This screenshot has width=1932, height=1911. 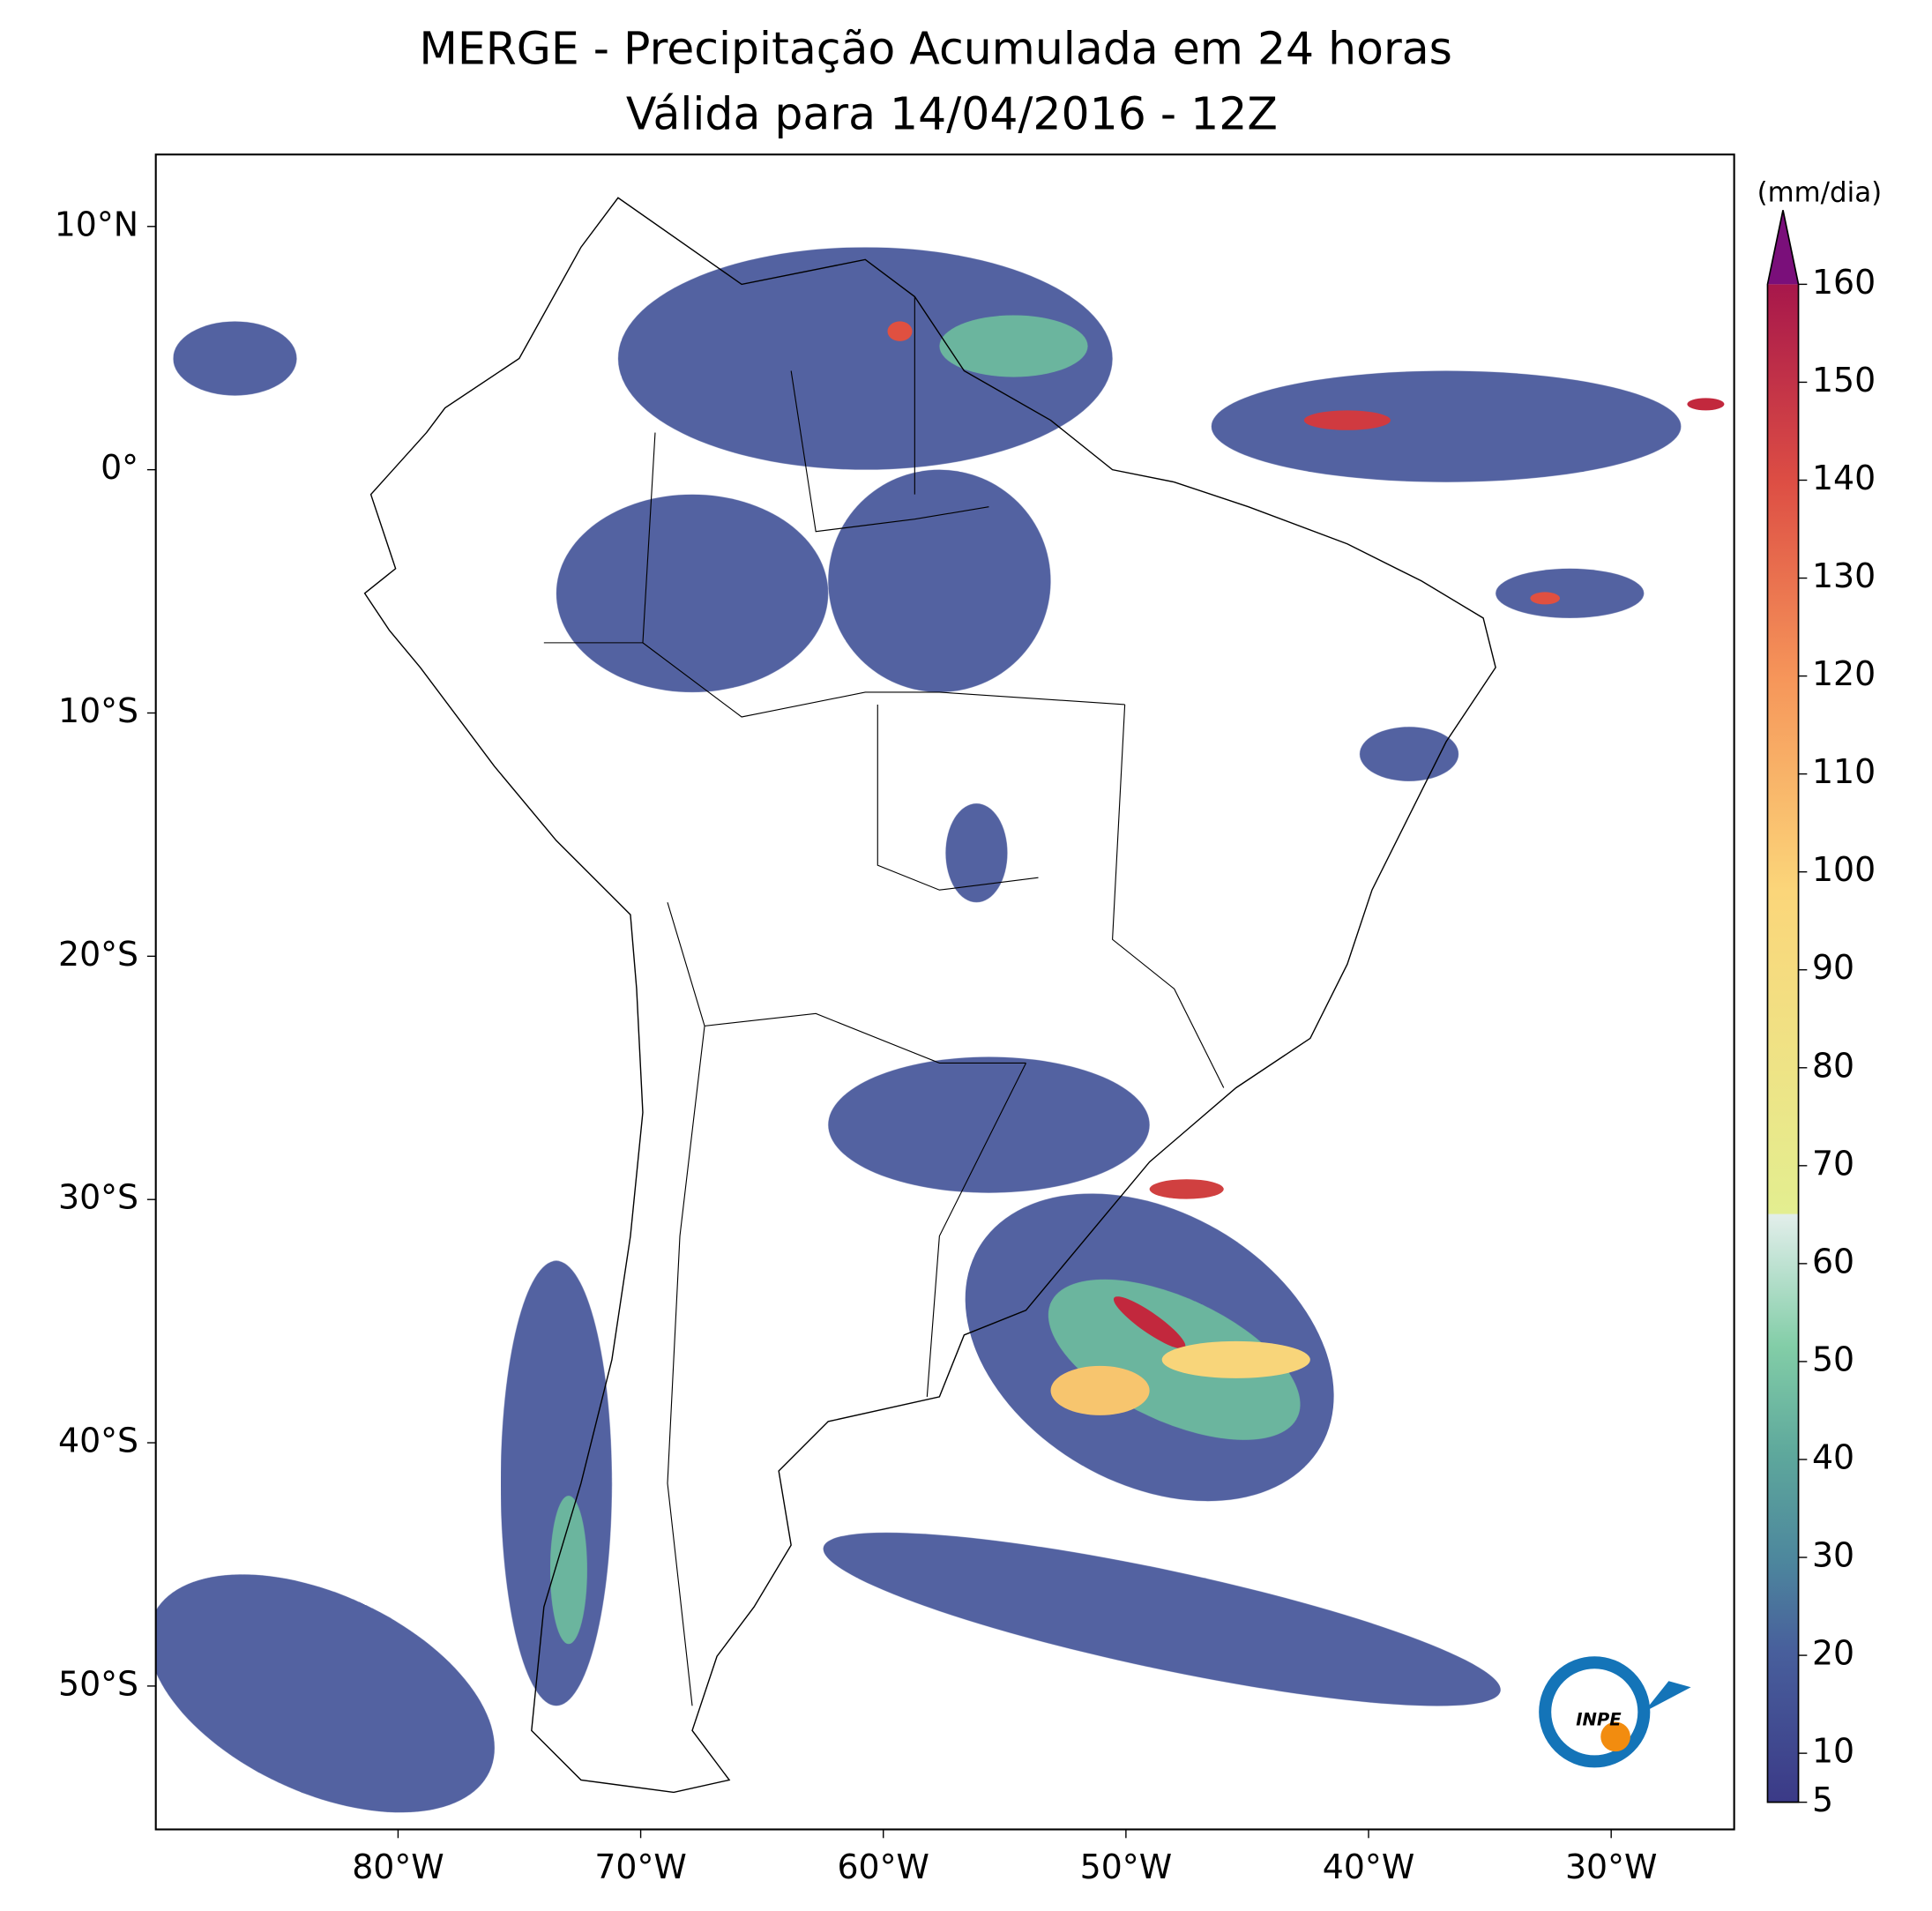 I want to click on colorbar-tick-label: 50, so click(x=1833, y=1359).